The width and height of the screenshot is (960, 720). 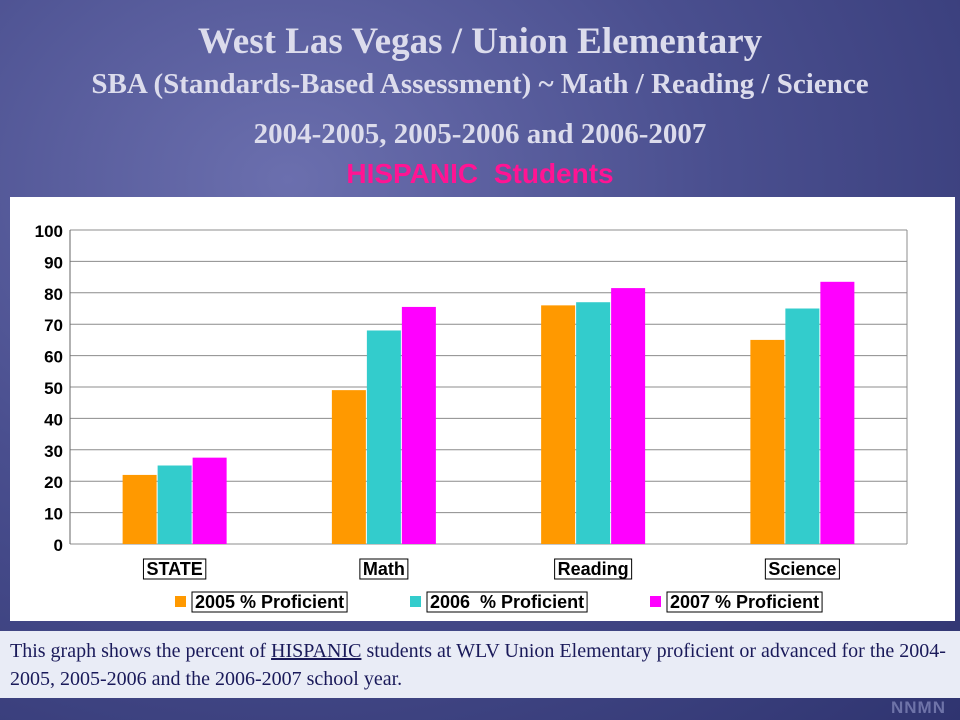 I want to click on legend-label: 2007 % Proficient, so click(x=744, y=602).